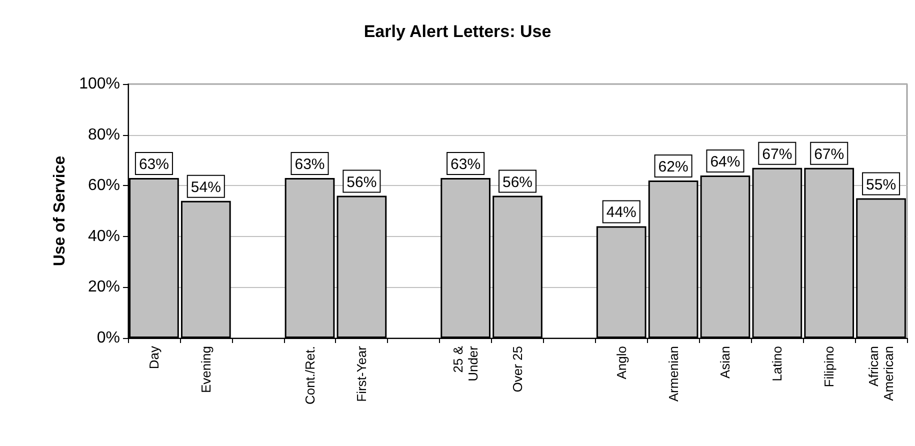 This screenshot has height=446, width=915. Describe the element at coordinates (60, 211) in the screenshot. I see `y-axis-title: Use of Service` at that location.